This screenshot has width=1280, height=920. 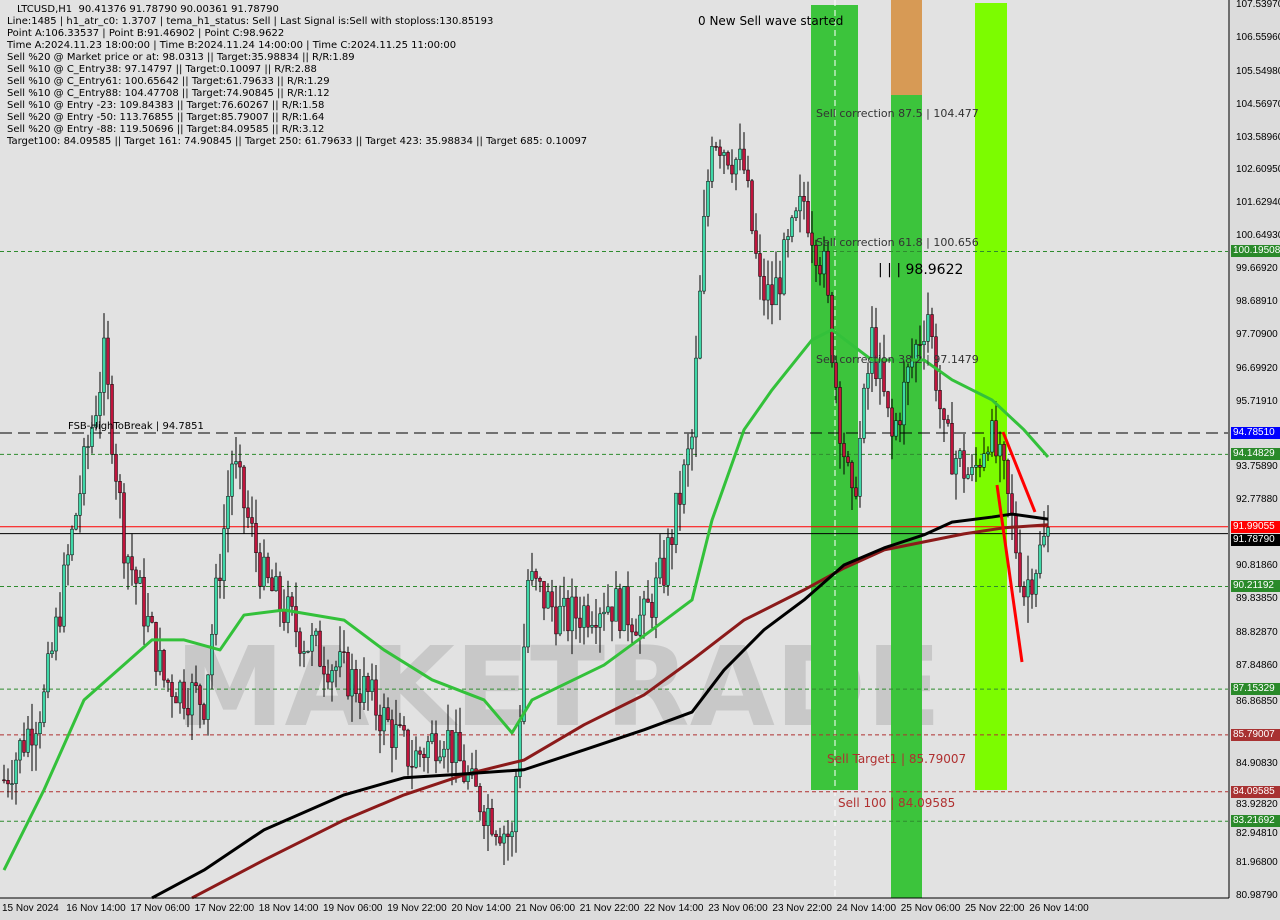 What do you see at coordinates (1257, 301) in the screenshot?
I see `price-tick-label: 98.68910` at bounding box center [1257, 301].